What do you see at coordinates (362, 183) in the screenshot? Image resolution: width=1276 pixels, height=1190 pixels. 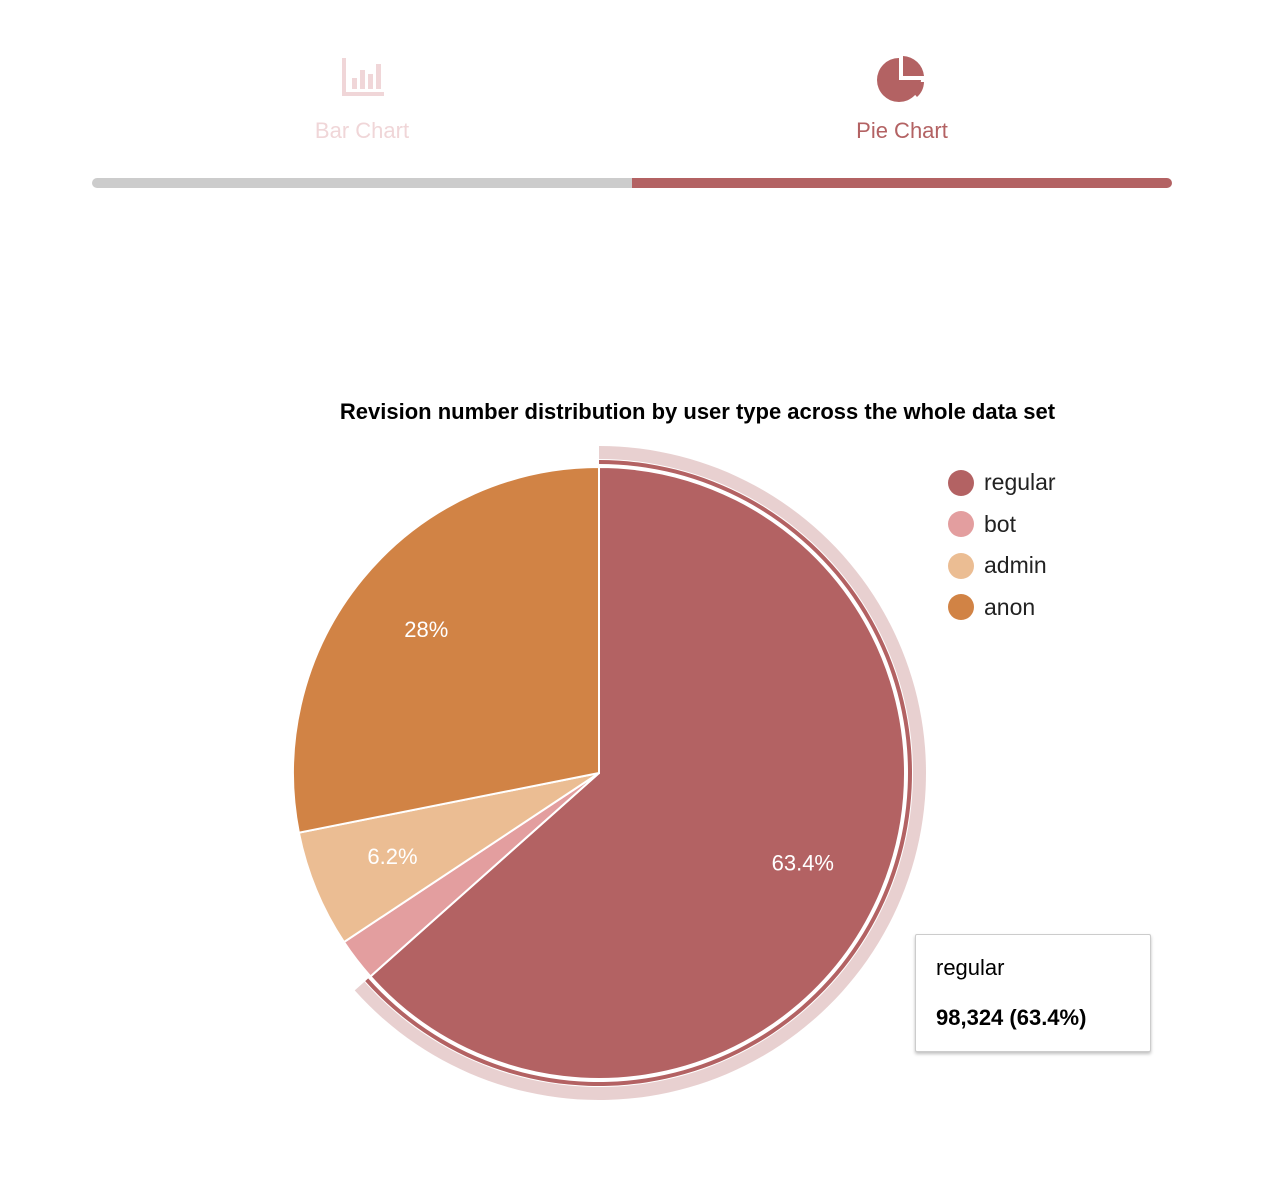 I see `tab-bar-chart-underline` at bounding box center [362, 183].